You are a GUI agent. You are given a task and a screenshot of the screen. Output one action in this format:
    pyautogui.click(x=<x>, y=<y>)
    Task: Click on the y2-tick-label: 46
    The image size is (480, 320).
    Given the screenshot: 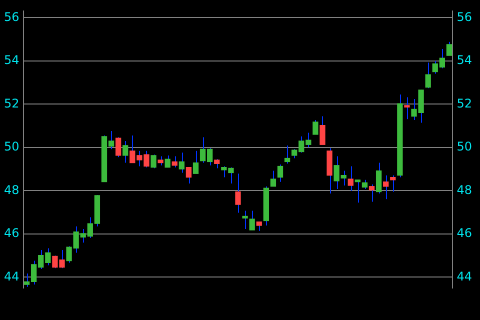 What is the action you would take?
    pyautogui.click(x=464, y=233)
    